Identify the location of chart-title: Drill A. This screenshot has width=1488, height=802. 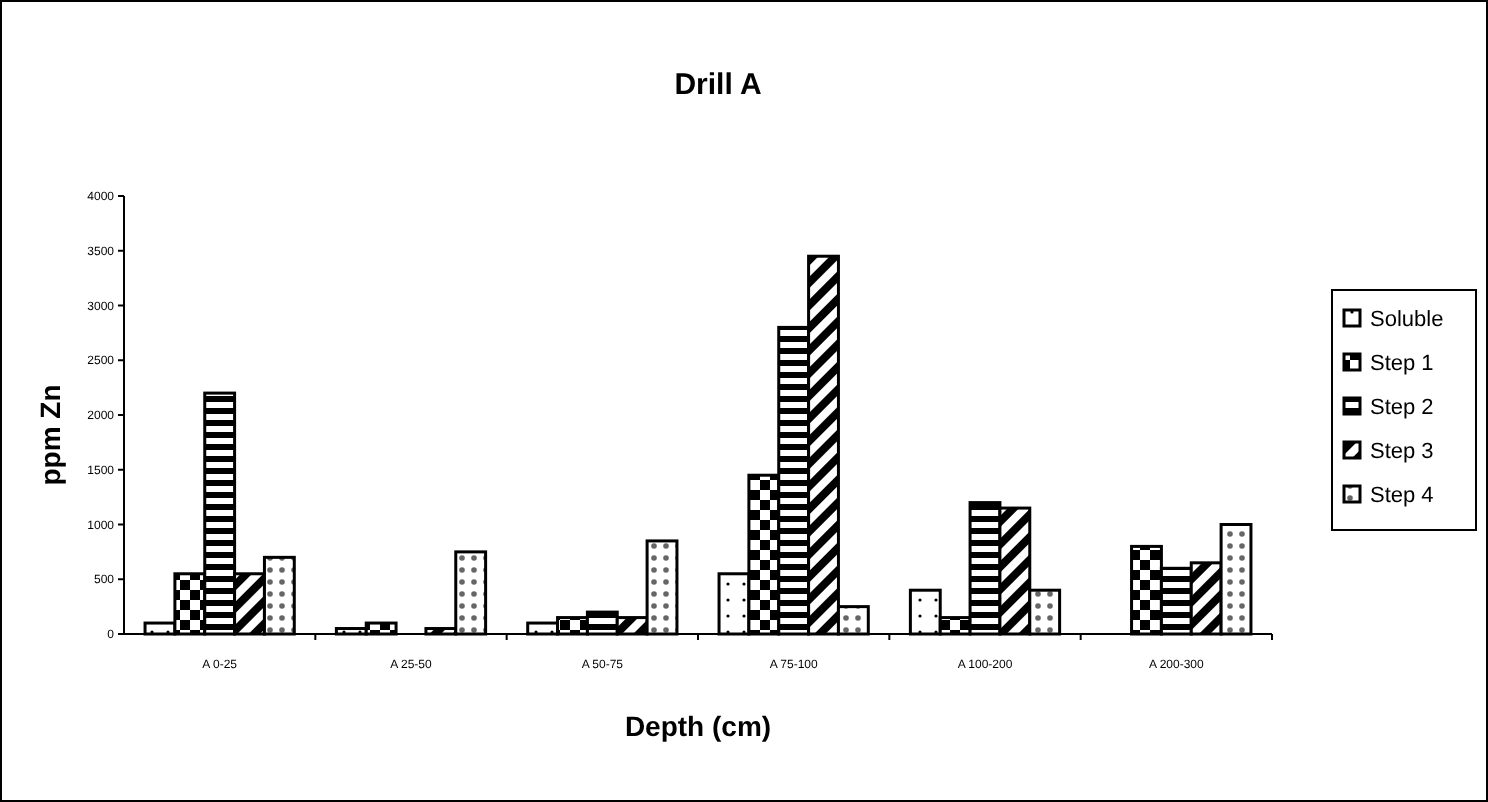
(718, 85).